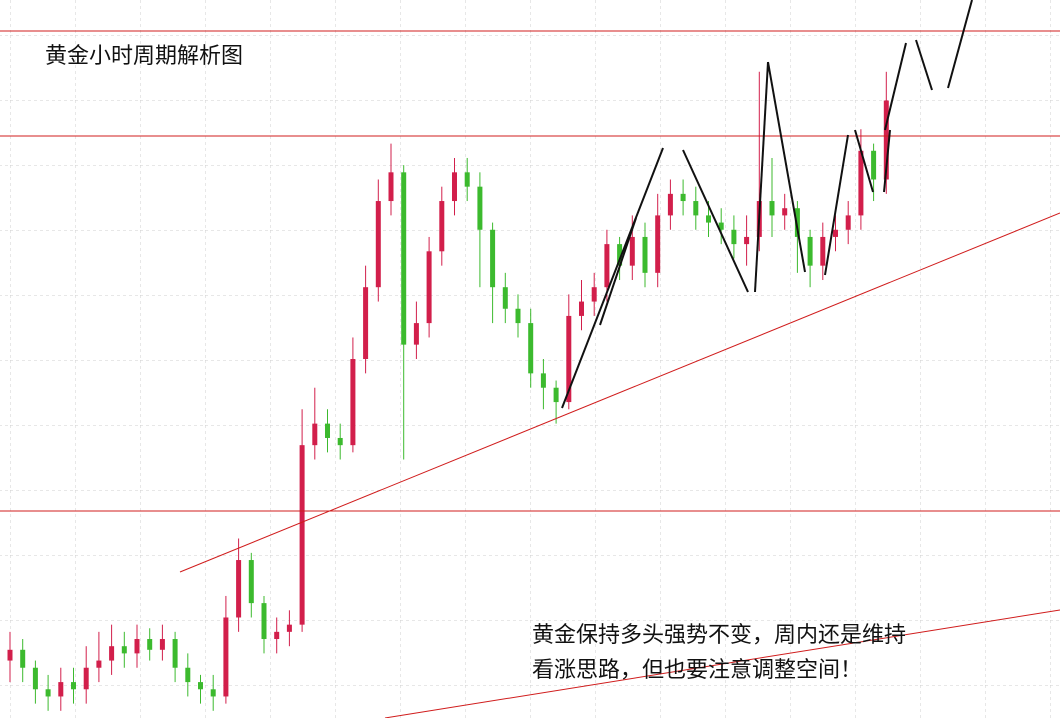  I want to click on trend-line, so click(722, 663).